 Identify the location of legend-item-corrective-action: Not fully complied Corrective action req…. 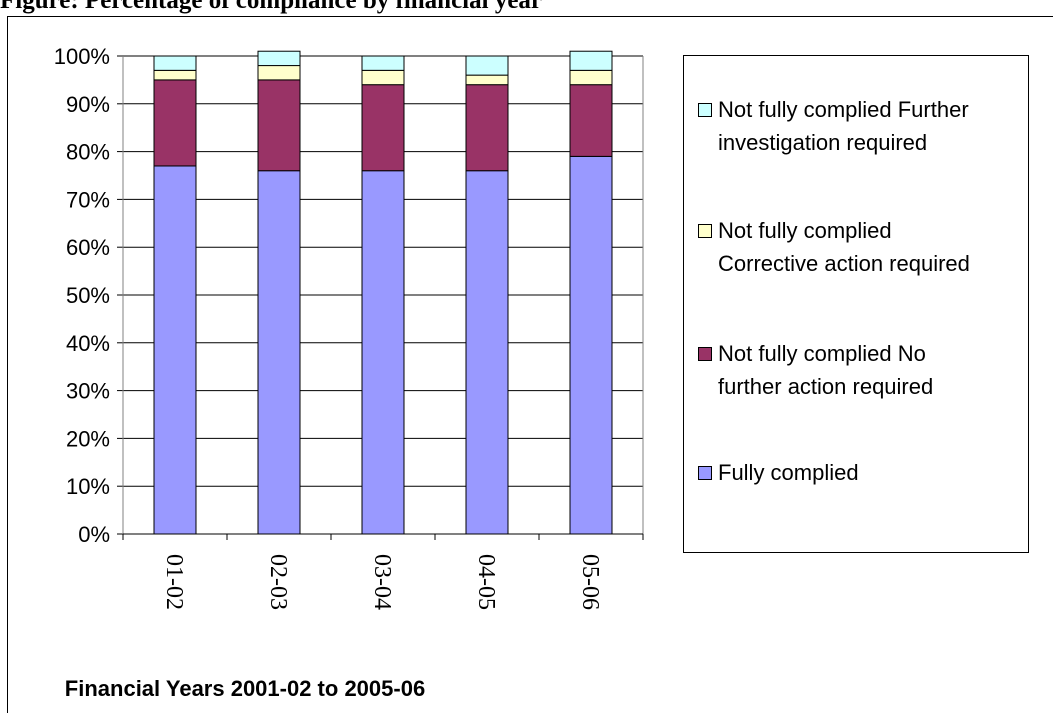
(860, 247).